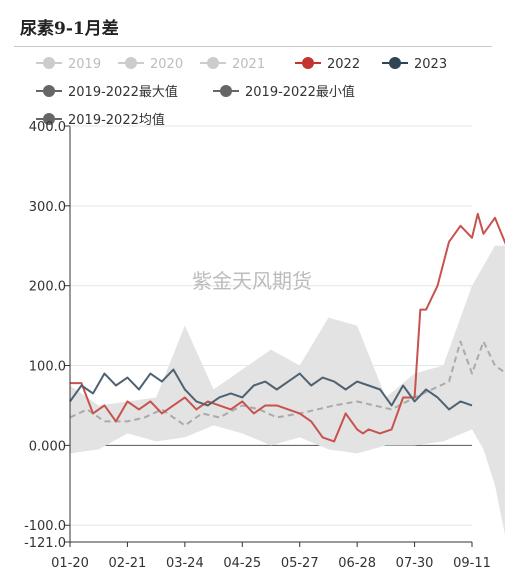 Image resolution: width=505 pixels, height=575 pixels. I want to click on legend-item-2019-2022最小值: 2019-2022最小值, so click(284, 92).